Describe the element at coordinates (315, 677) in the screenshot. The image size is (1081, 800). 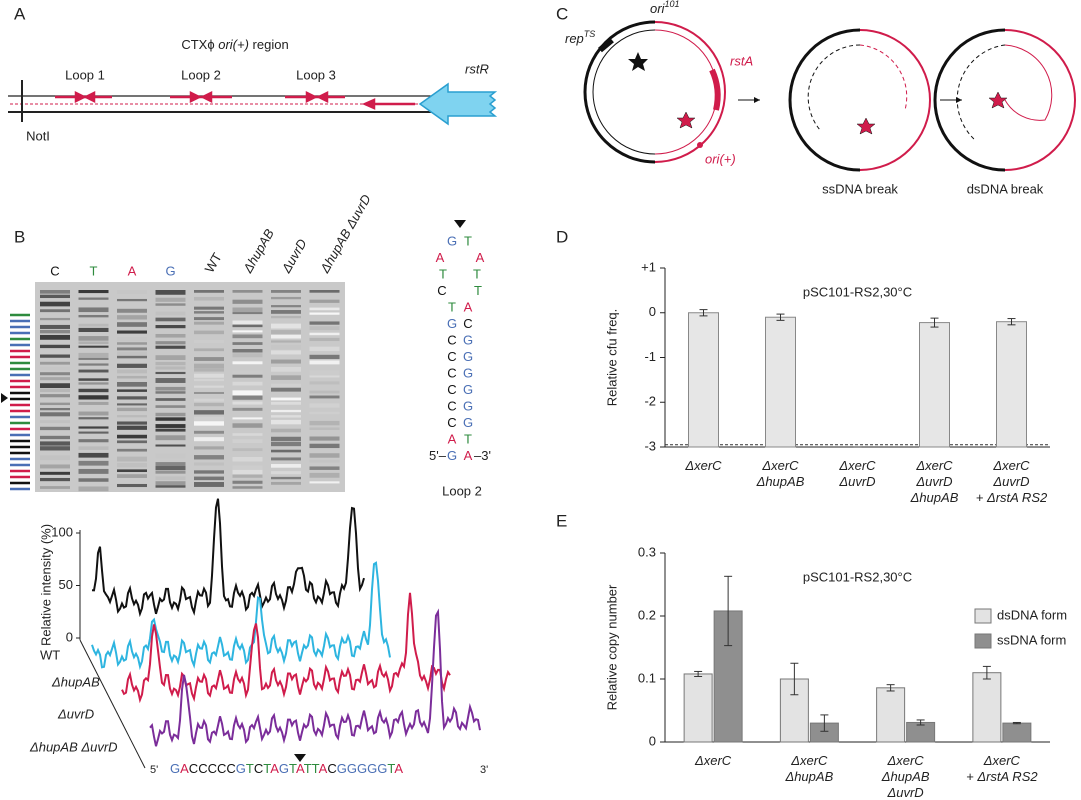
I see `intensity-trace` at that location.